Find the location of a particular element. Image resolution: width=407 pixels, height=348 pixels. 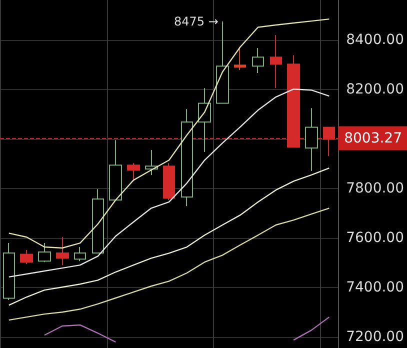

y-tick-label: 7200.00 is located at coordinates (375, 337).